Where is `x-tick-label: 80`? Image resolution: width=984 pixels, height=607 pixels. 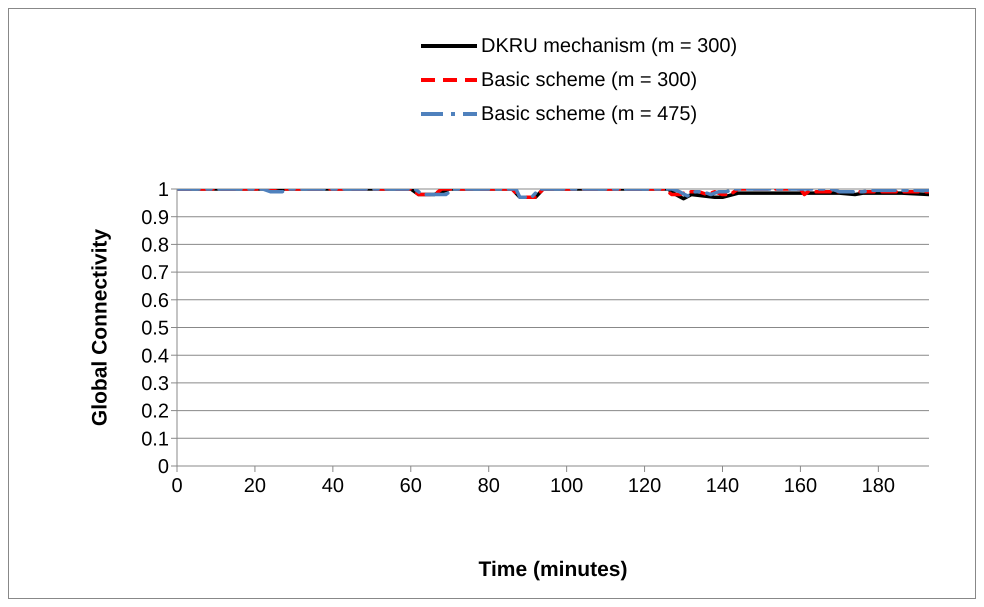 x-tick-label: 80 is located at coordinates (489, 486).